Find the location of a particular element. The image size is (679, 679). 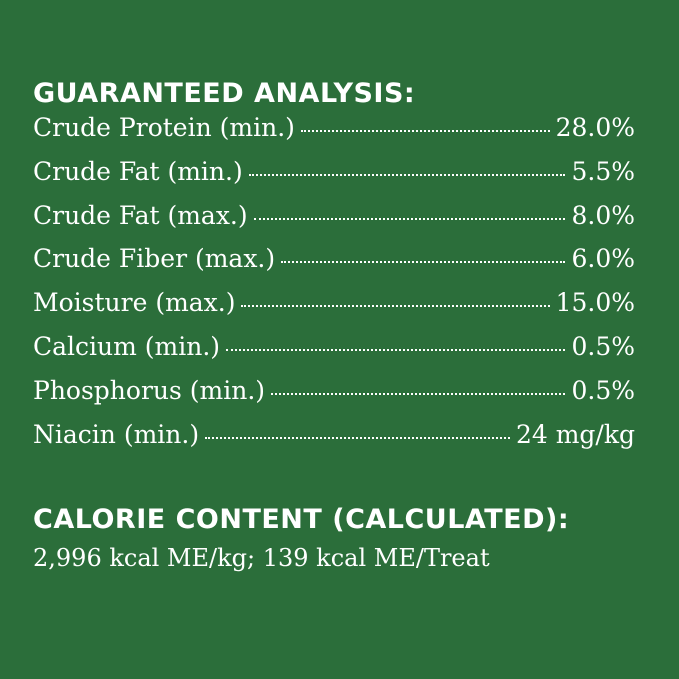

nutrient-value: 28.0% is located at coordinates (595, 127).